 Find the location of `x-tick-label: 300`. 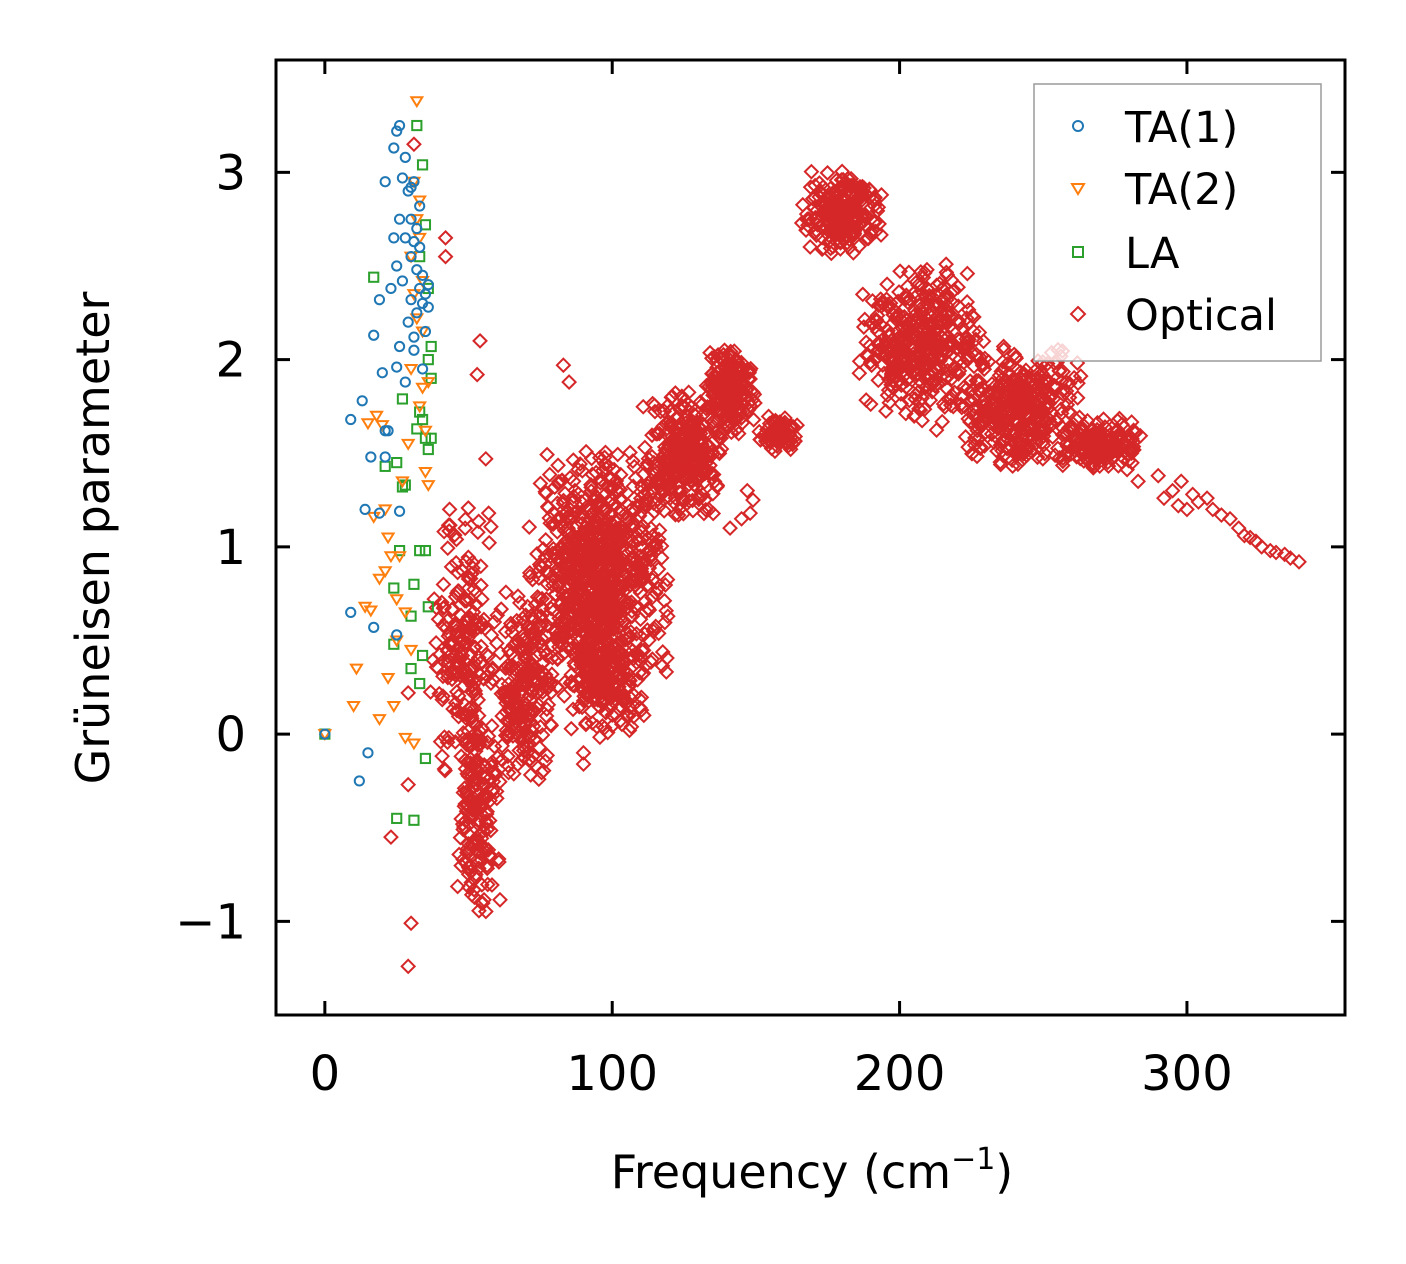

x-tick-label: 300 is located at coordinates (1187, 1074).